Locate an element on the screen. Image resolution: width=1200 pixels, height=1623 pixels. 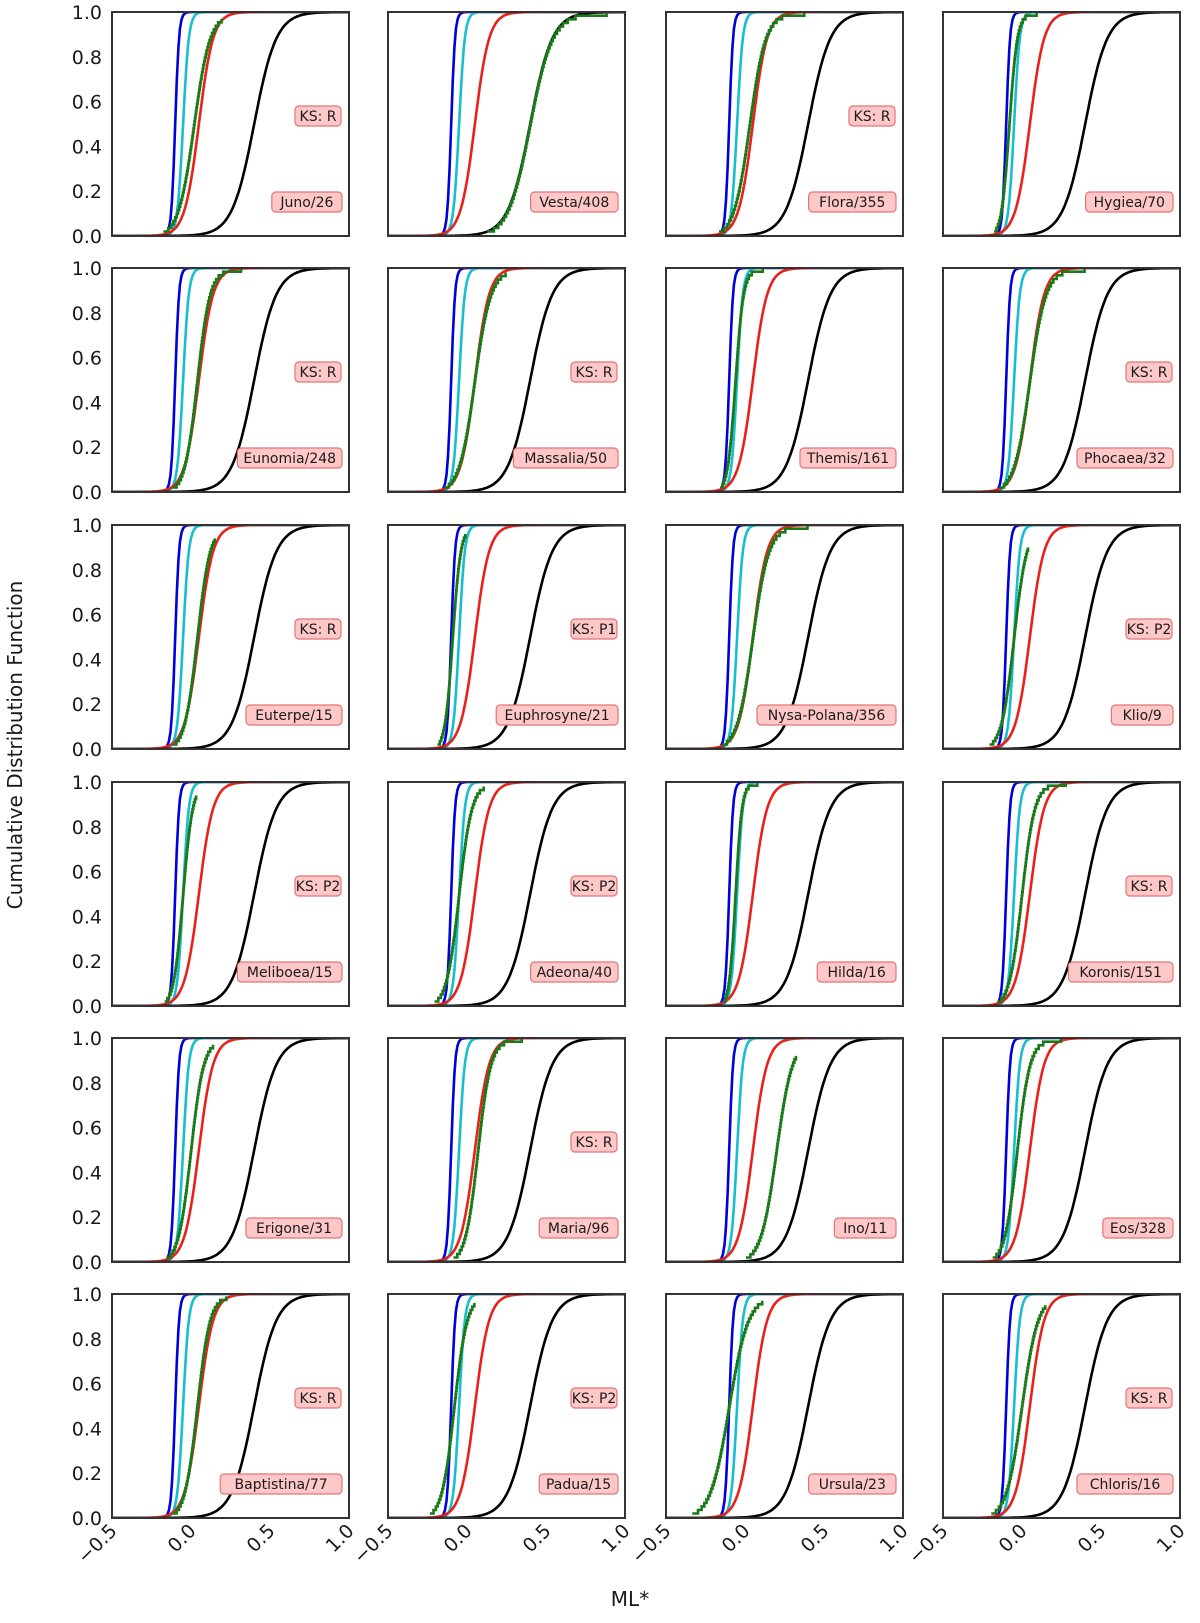
panel: Hilda/16 is located at coordinates (784, 894).